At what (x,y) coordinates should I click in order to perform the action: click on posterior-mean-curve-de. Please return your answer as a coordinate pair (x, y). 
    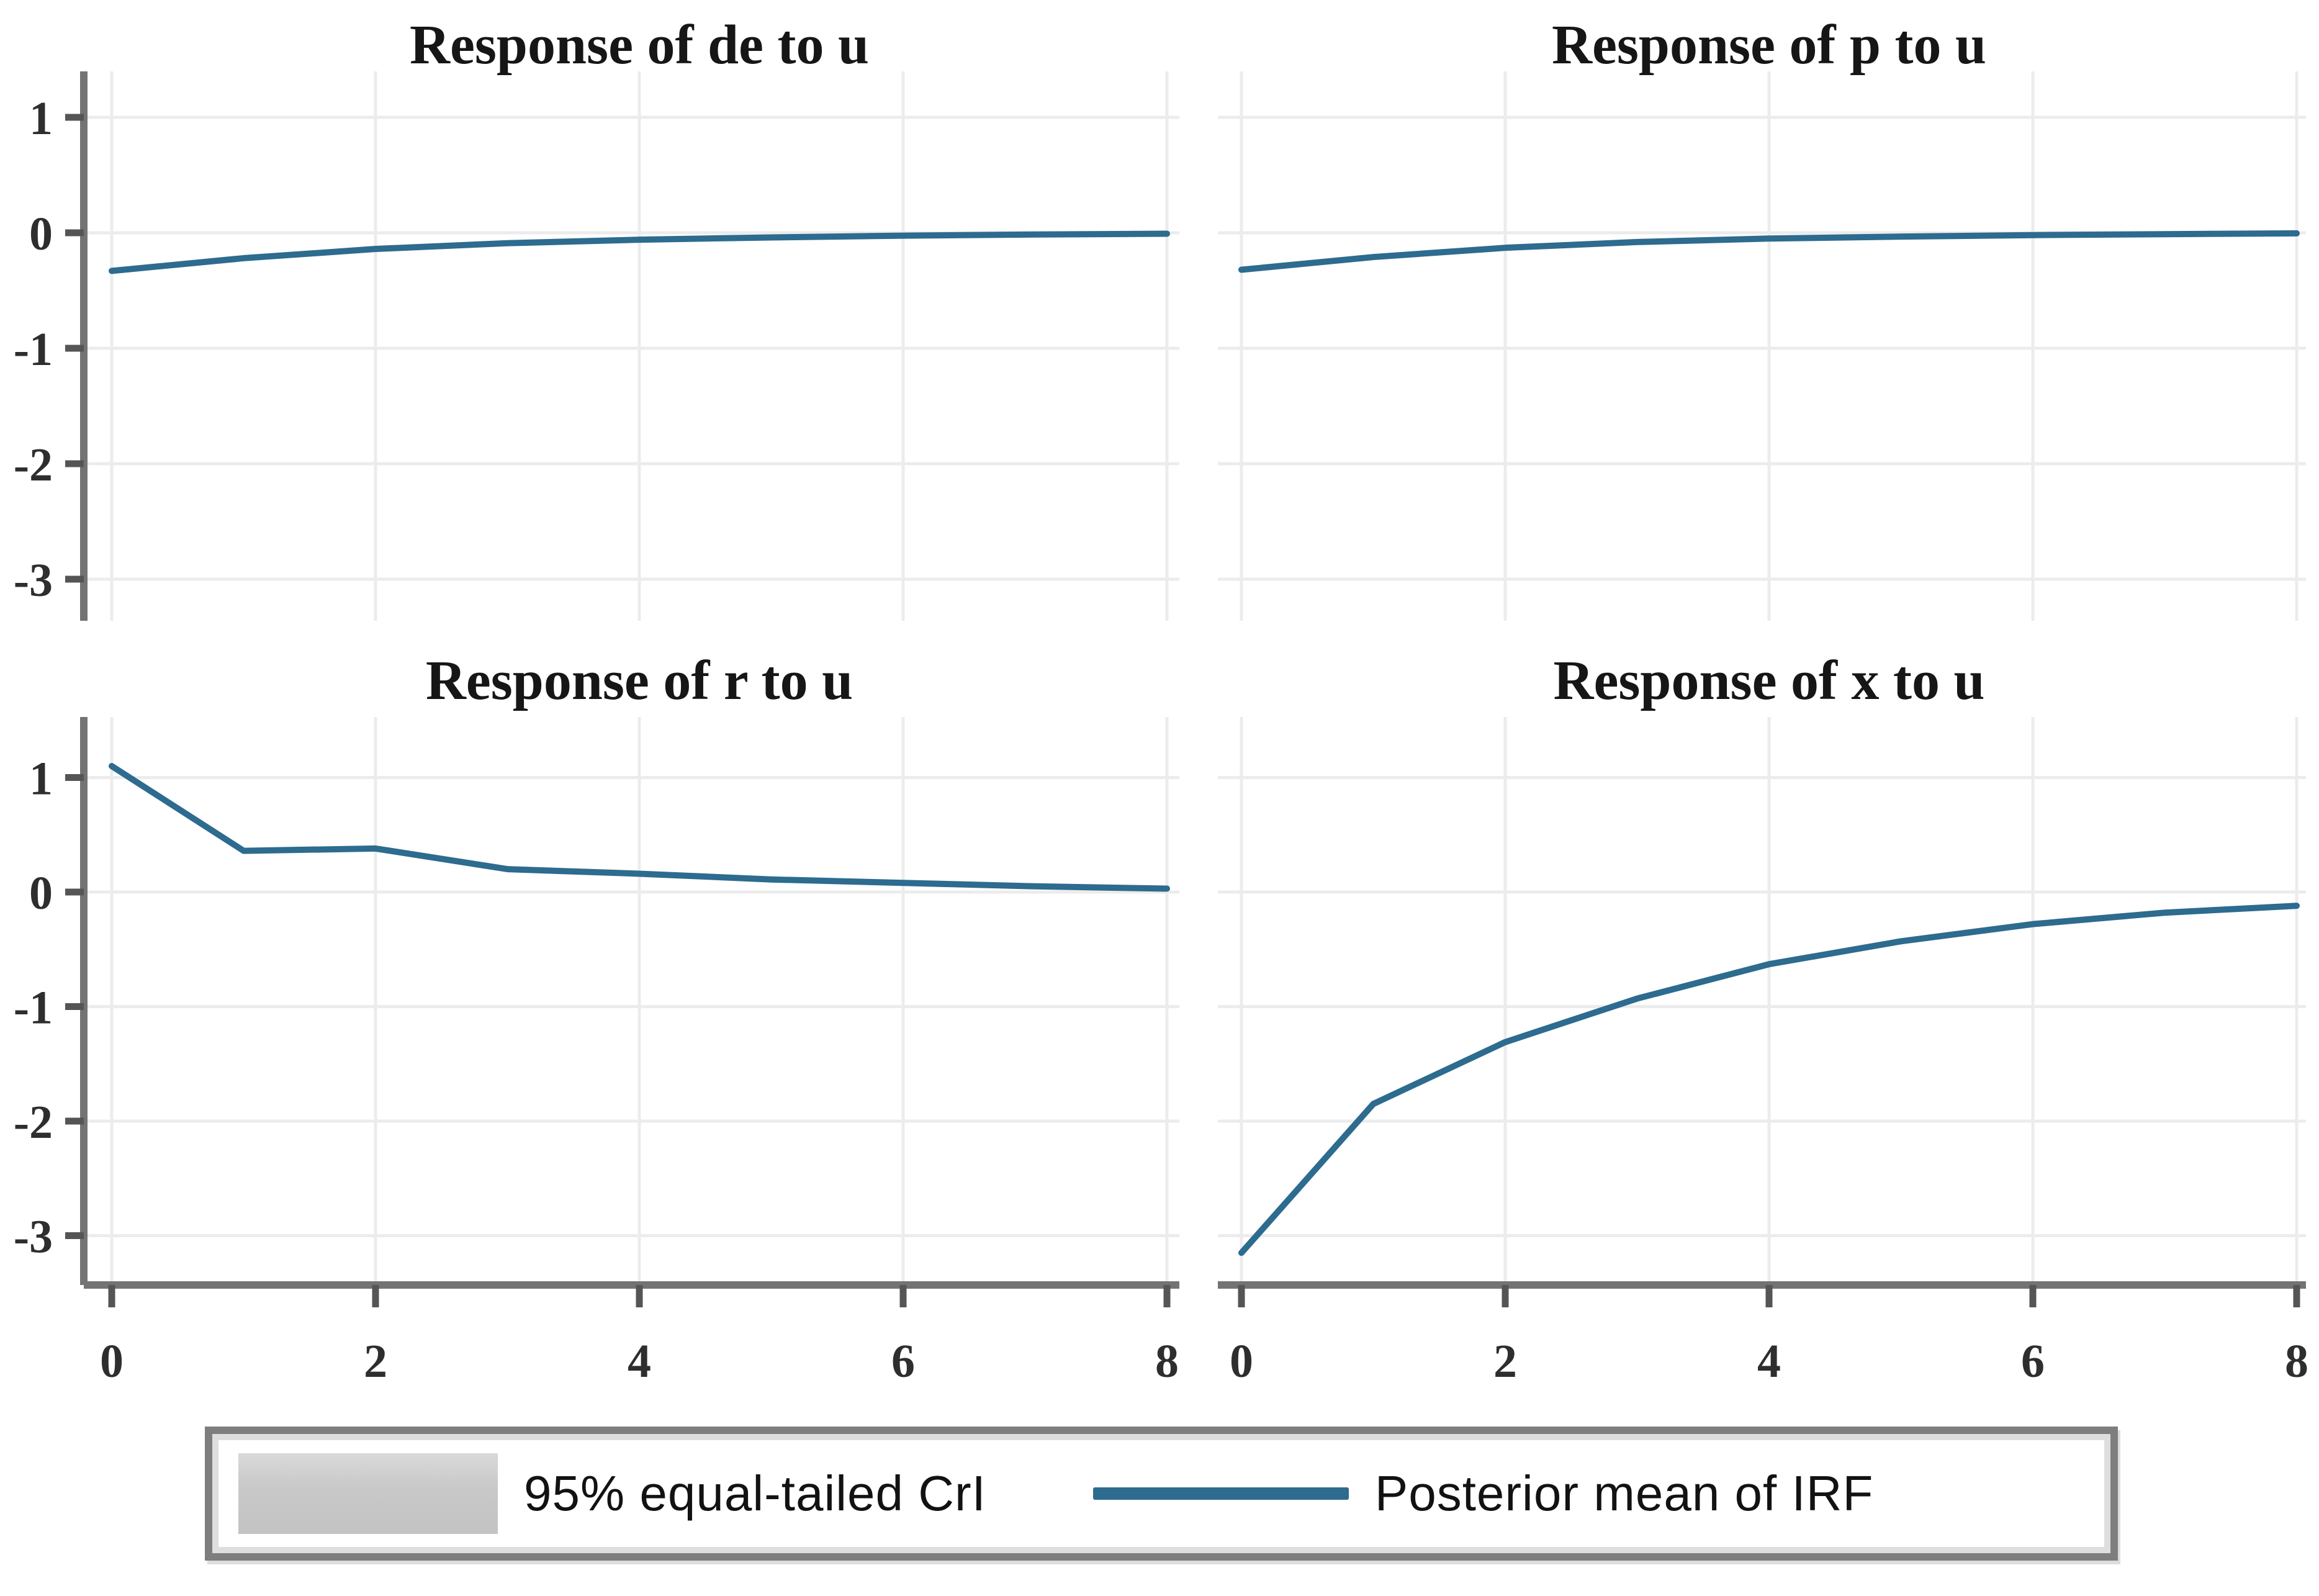
    Looking at the image, I should click on (639, 252).